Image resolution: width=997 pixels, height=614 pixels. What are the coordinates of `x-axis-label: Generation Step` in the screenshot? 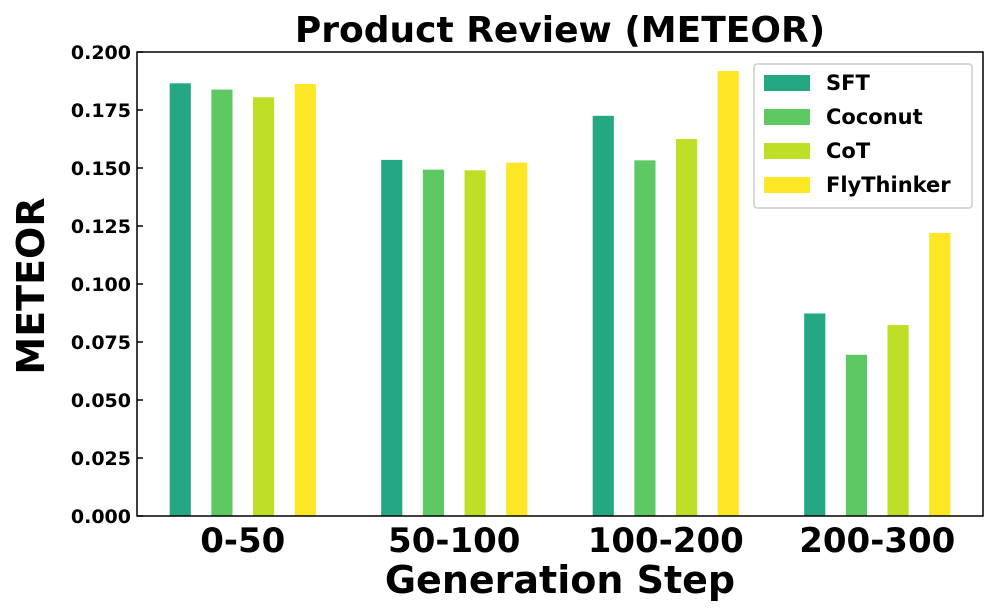 It's located at (560, 580).